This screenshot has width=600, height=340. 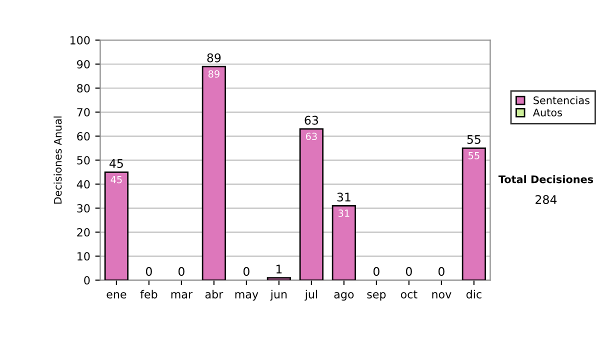 What do you see at coordinates (409, 294) in the screenshot?
I see `x-tick-label: oct` at bounding box center [409, 294].